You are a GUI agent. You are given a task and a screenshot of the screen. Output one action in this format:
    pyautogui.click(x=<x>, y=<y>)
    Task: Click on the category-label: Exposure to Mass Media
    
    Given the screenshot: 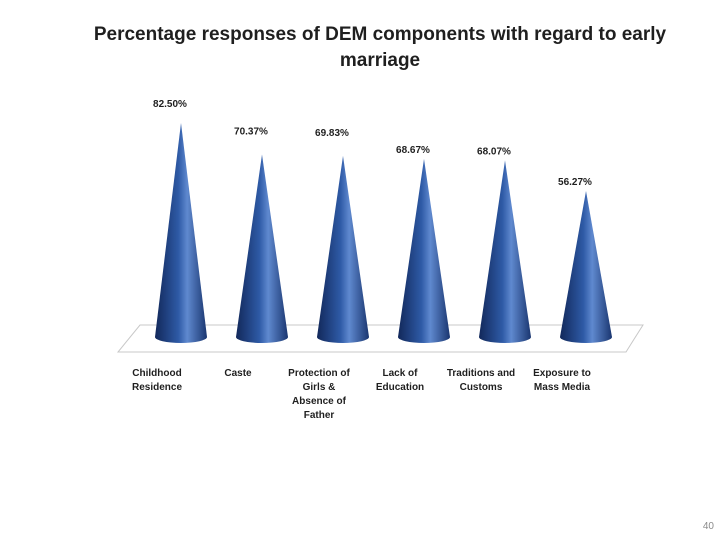 What is the action you would take?
    pyautogui.click(x=562, y=380)
    